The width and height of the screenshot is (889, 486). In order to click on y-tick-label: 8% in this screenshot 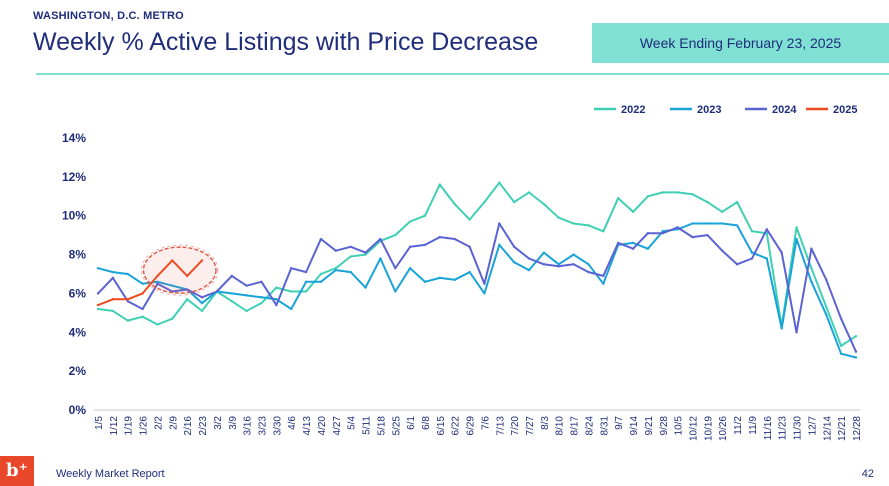, I will do `click(78, 255)`.